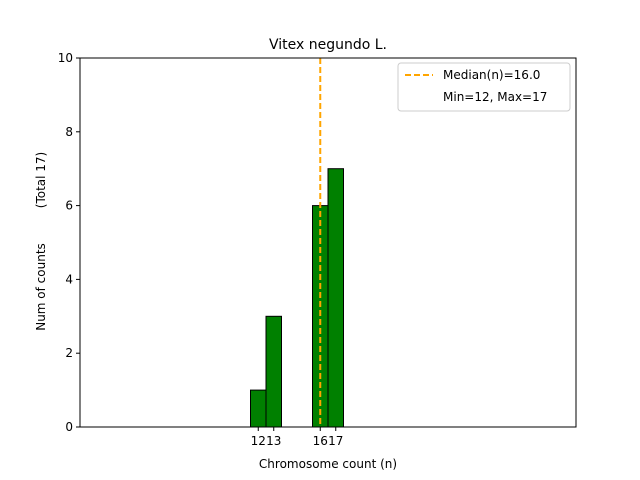 The image size is (640, 480). I want to click on bars-group, so click(297, 298).